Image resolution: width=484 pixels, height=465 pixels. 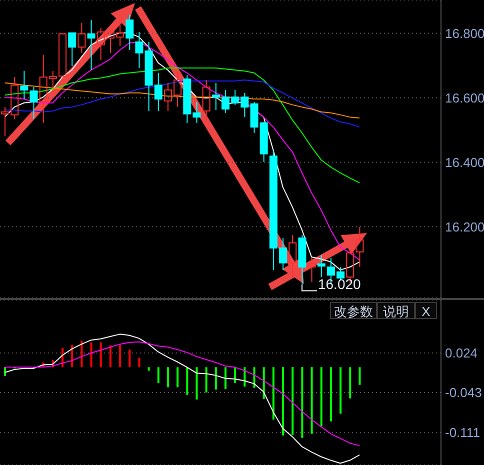 I want to click on text: X, so click(x=426, y=310).